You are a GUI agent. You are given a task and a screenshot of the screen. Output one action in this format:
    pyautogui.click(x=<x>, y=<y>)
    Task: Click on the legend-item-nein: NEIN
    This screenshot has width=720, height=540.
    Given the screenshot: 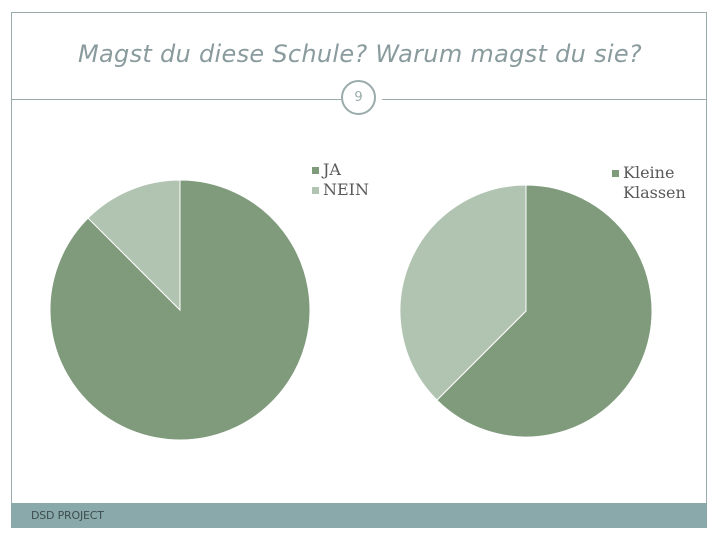 What is the action you would take?
    pyautogui.click(x=340, y=190)
    